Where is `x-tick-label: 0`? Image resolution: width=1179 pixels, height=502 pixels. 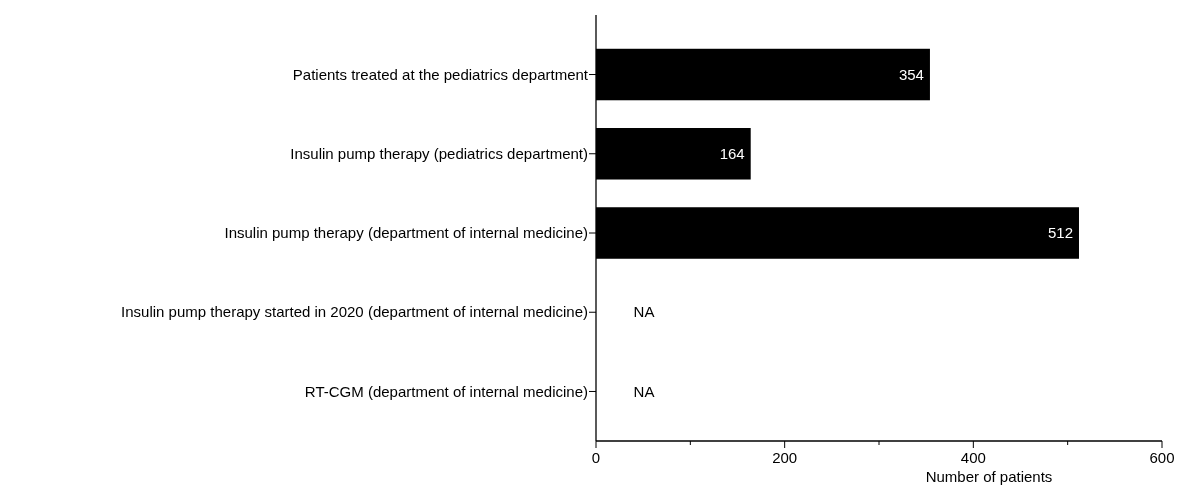
x-tick-label: 0 is located at coordinates (596, 457).